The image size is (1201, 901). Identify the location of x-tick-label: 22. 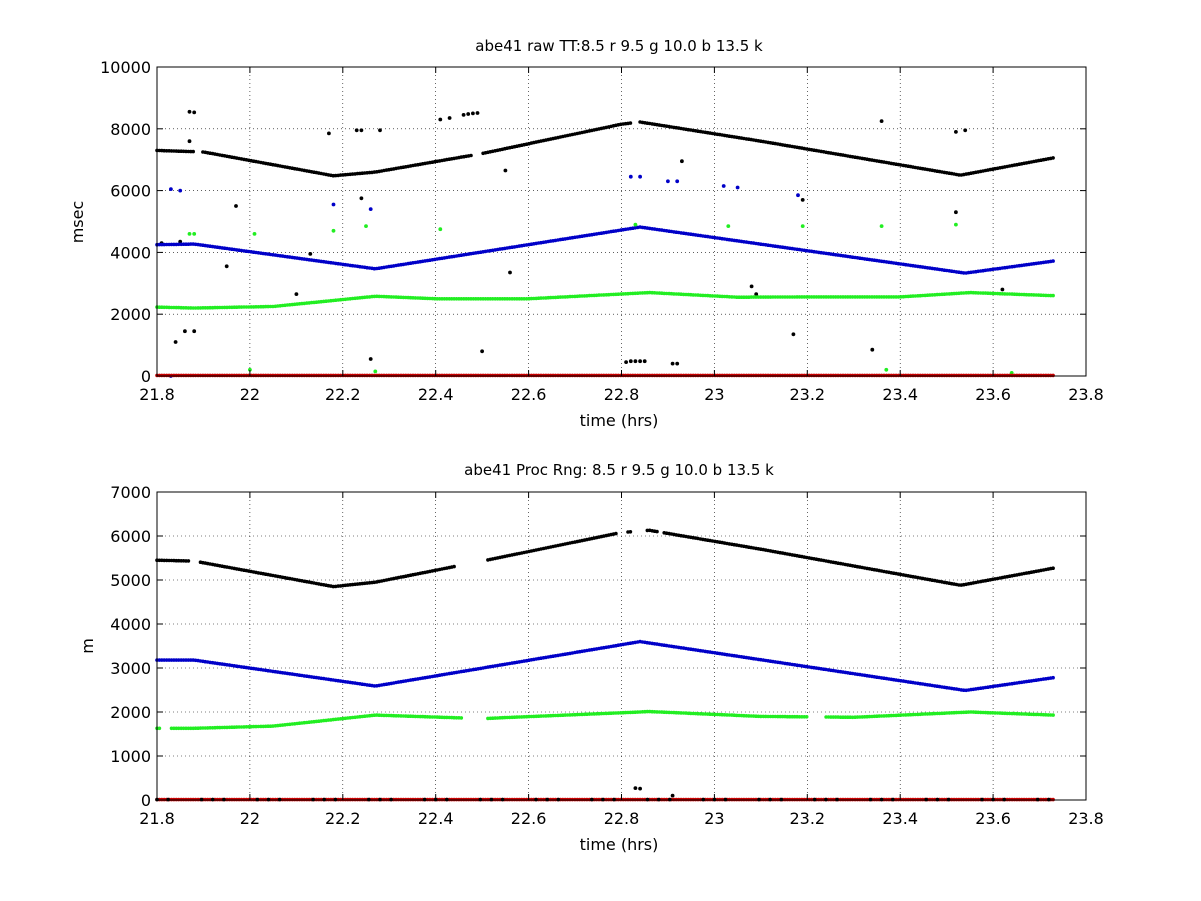
(250, 394).